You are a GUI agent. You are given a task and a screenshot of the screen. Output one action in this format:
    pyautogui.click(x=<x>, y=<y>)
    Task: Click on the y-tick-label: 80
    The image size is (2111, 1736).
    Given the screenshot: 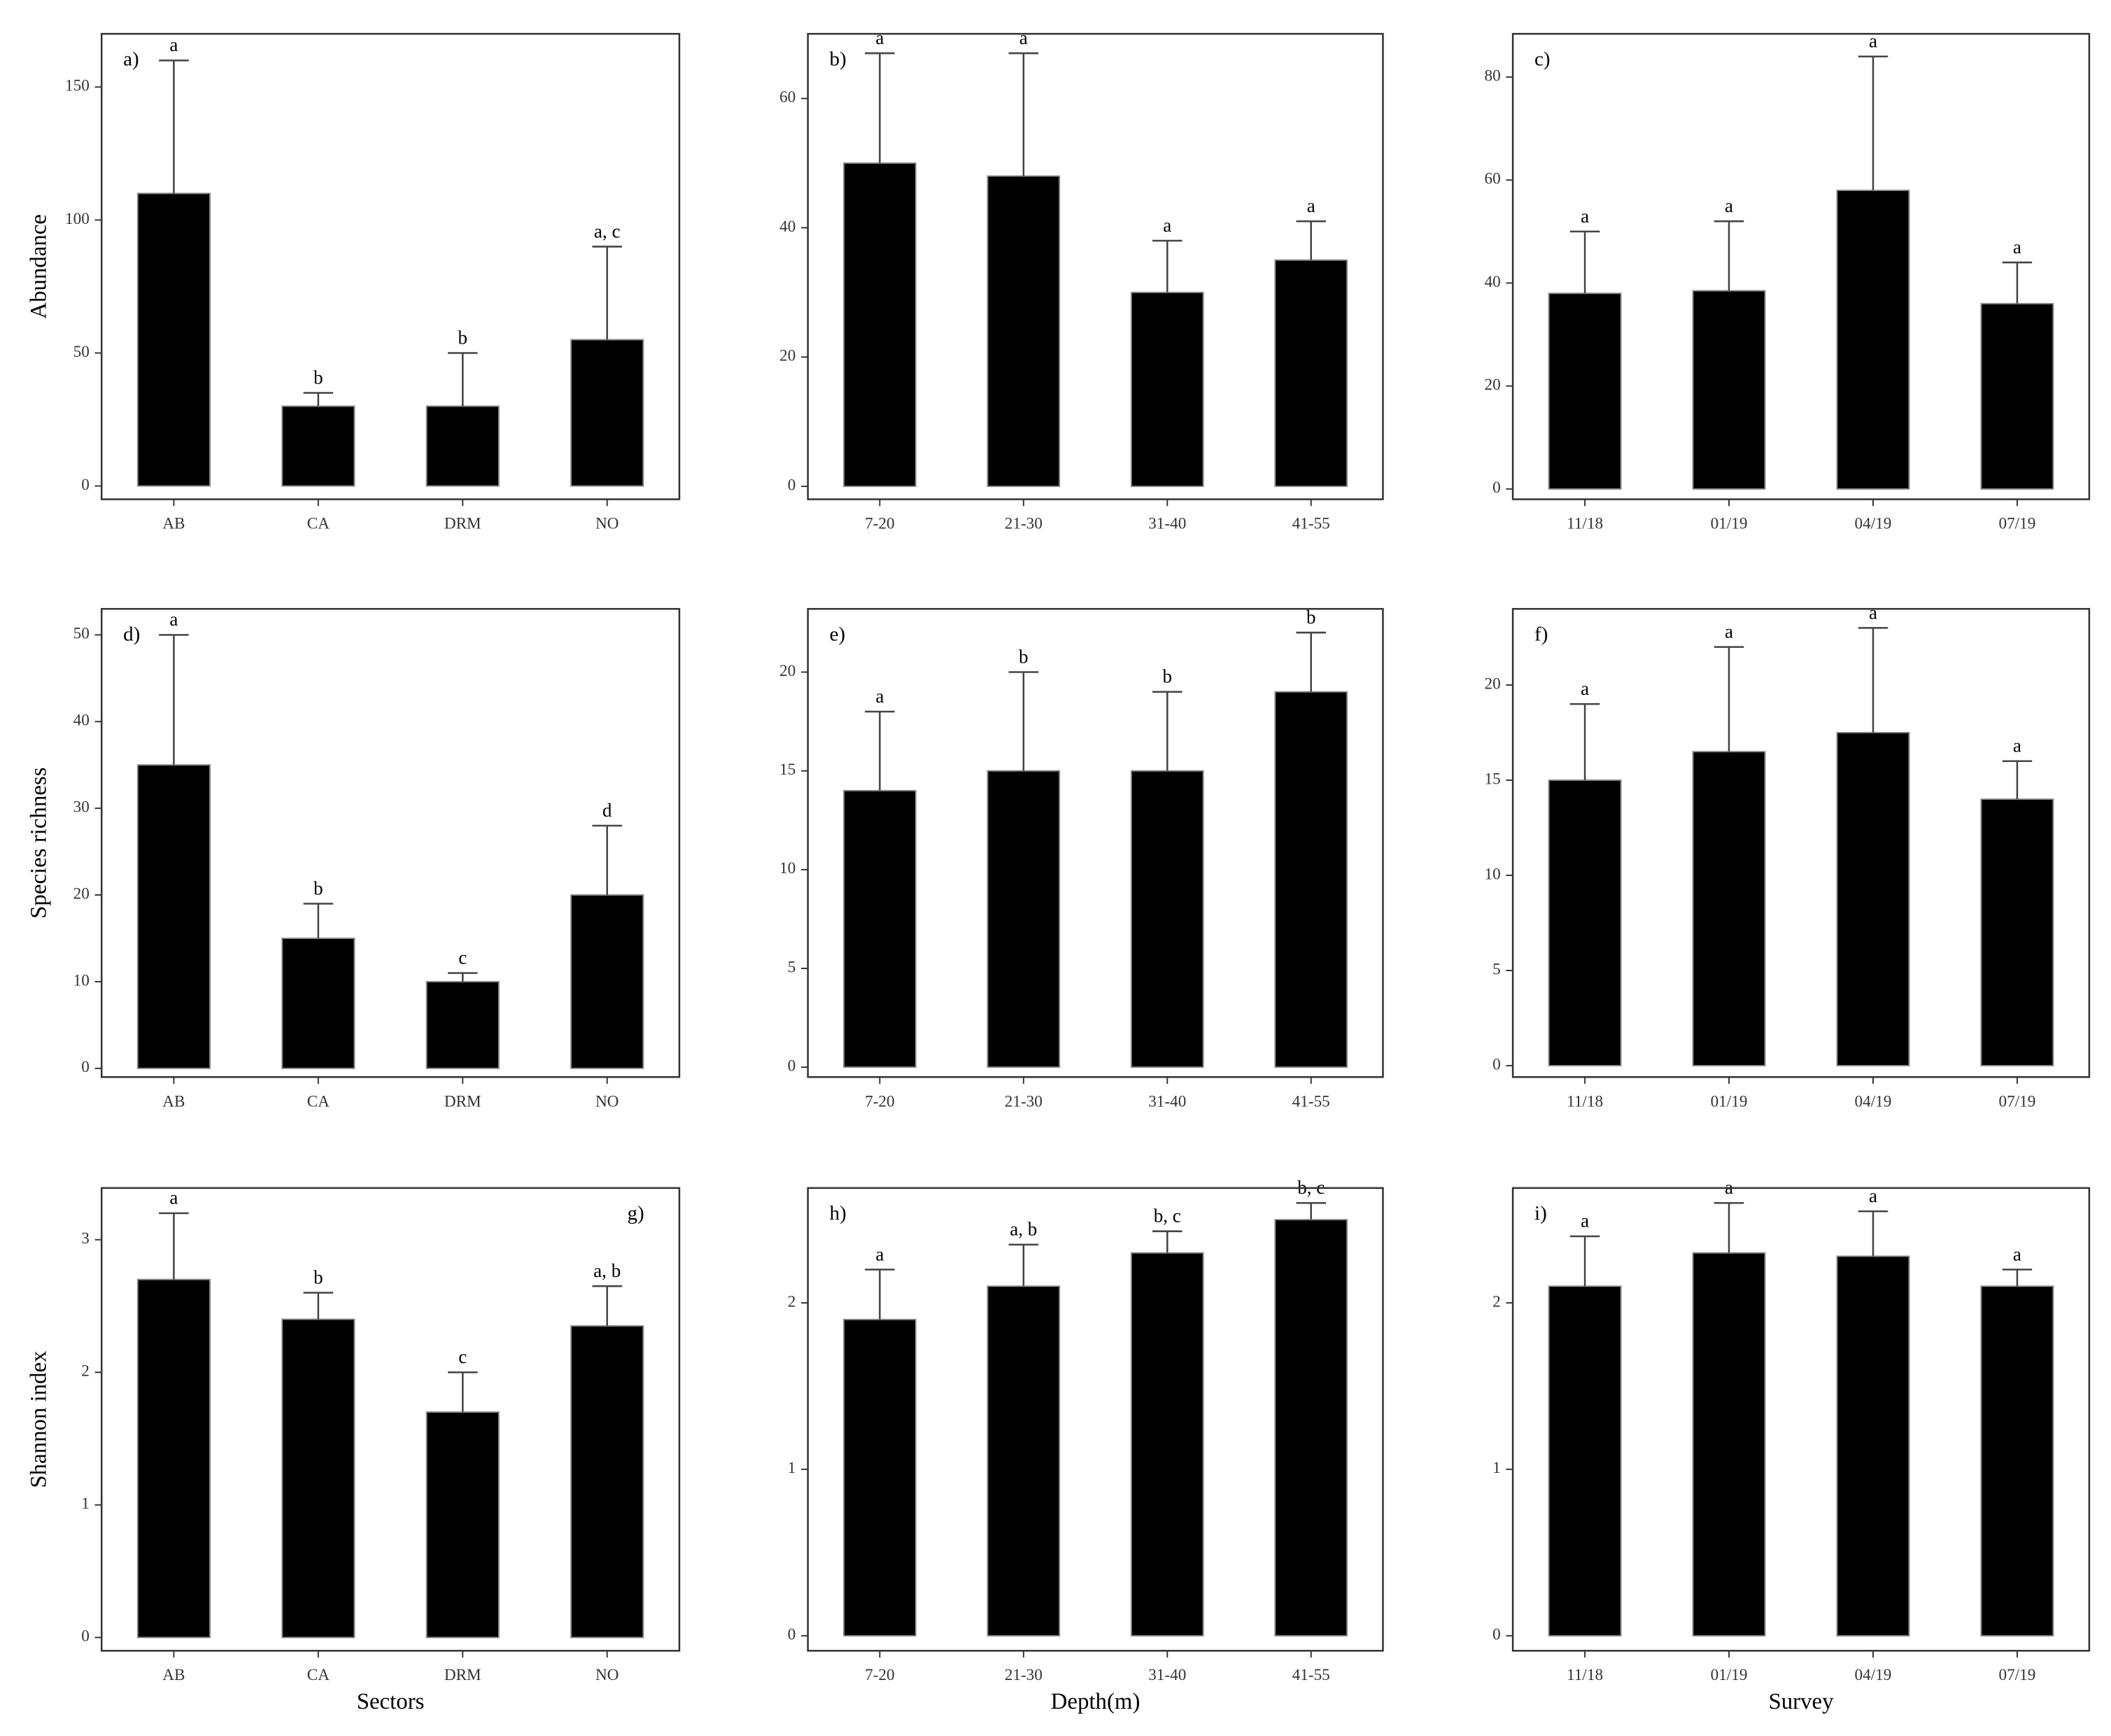 What is the action you would take?
    pyautogui.click(x=1493, y=75)
    